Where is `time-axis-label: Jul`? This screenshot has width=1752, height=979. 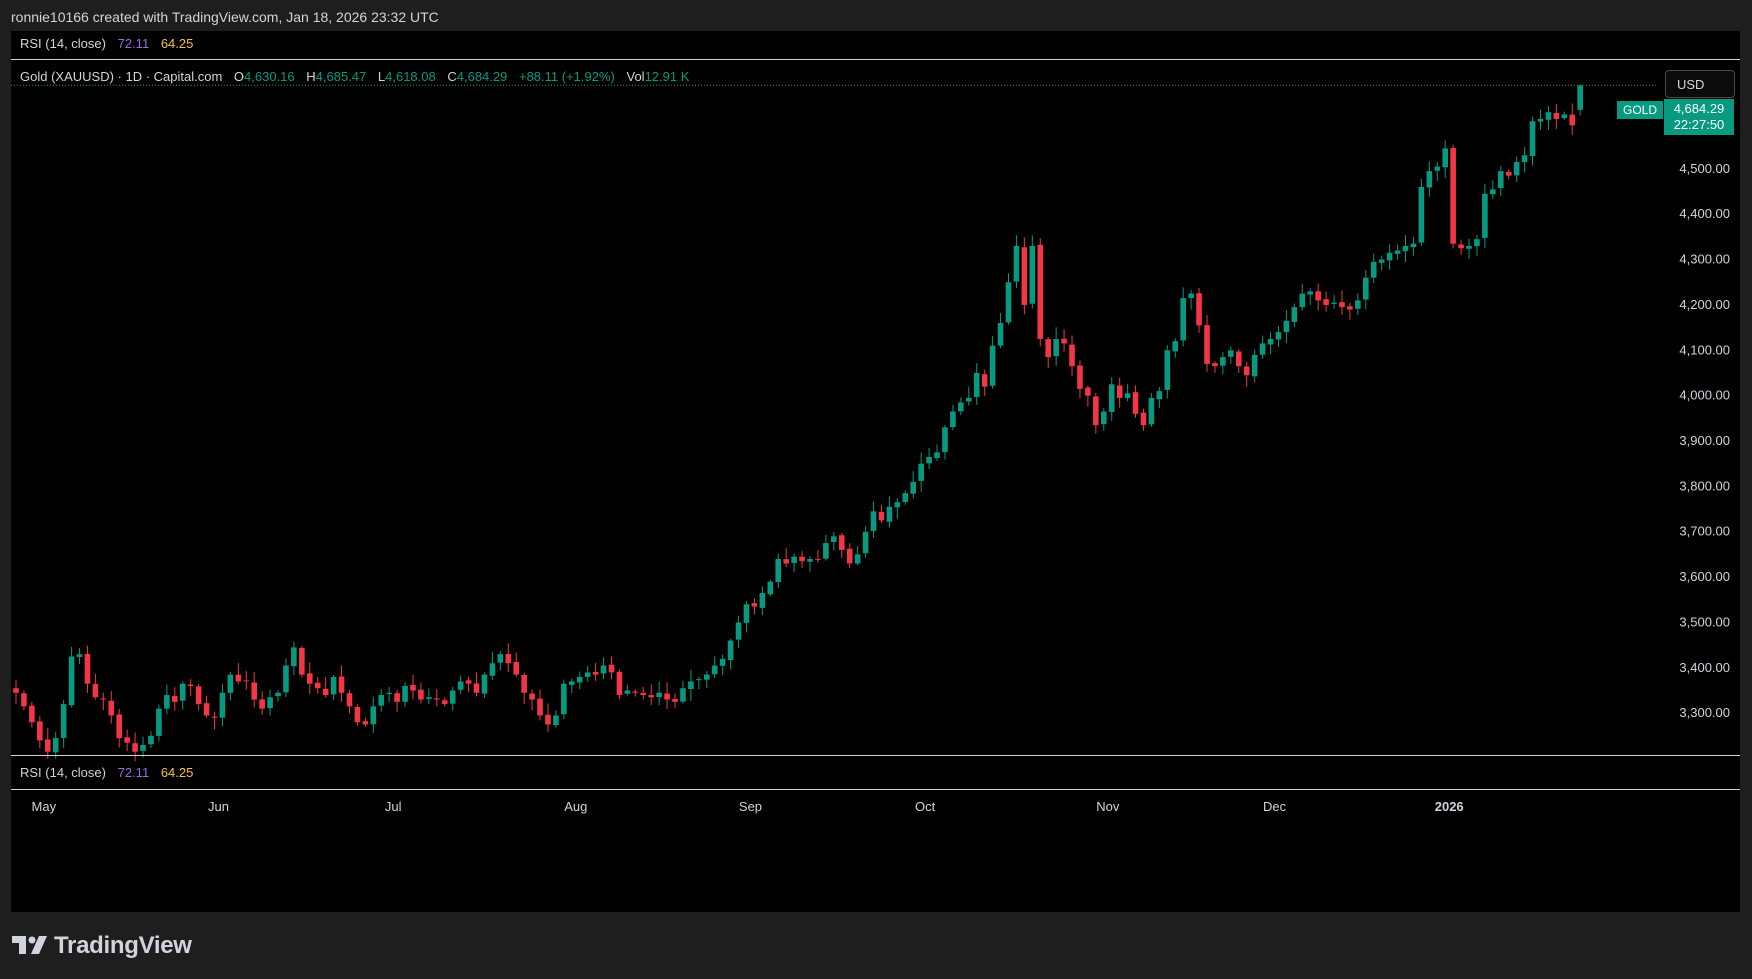 time-axis-label: Jul is located at coordinates (393, 806).